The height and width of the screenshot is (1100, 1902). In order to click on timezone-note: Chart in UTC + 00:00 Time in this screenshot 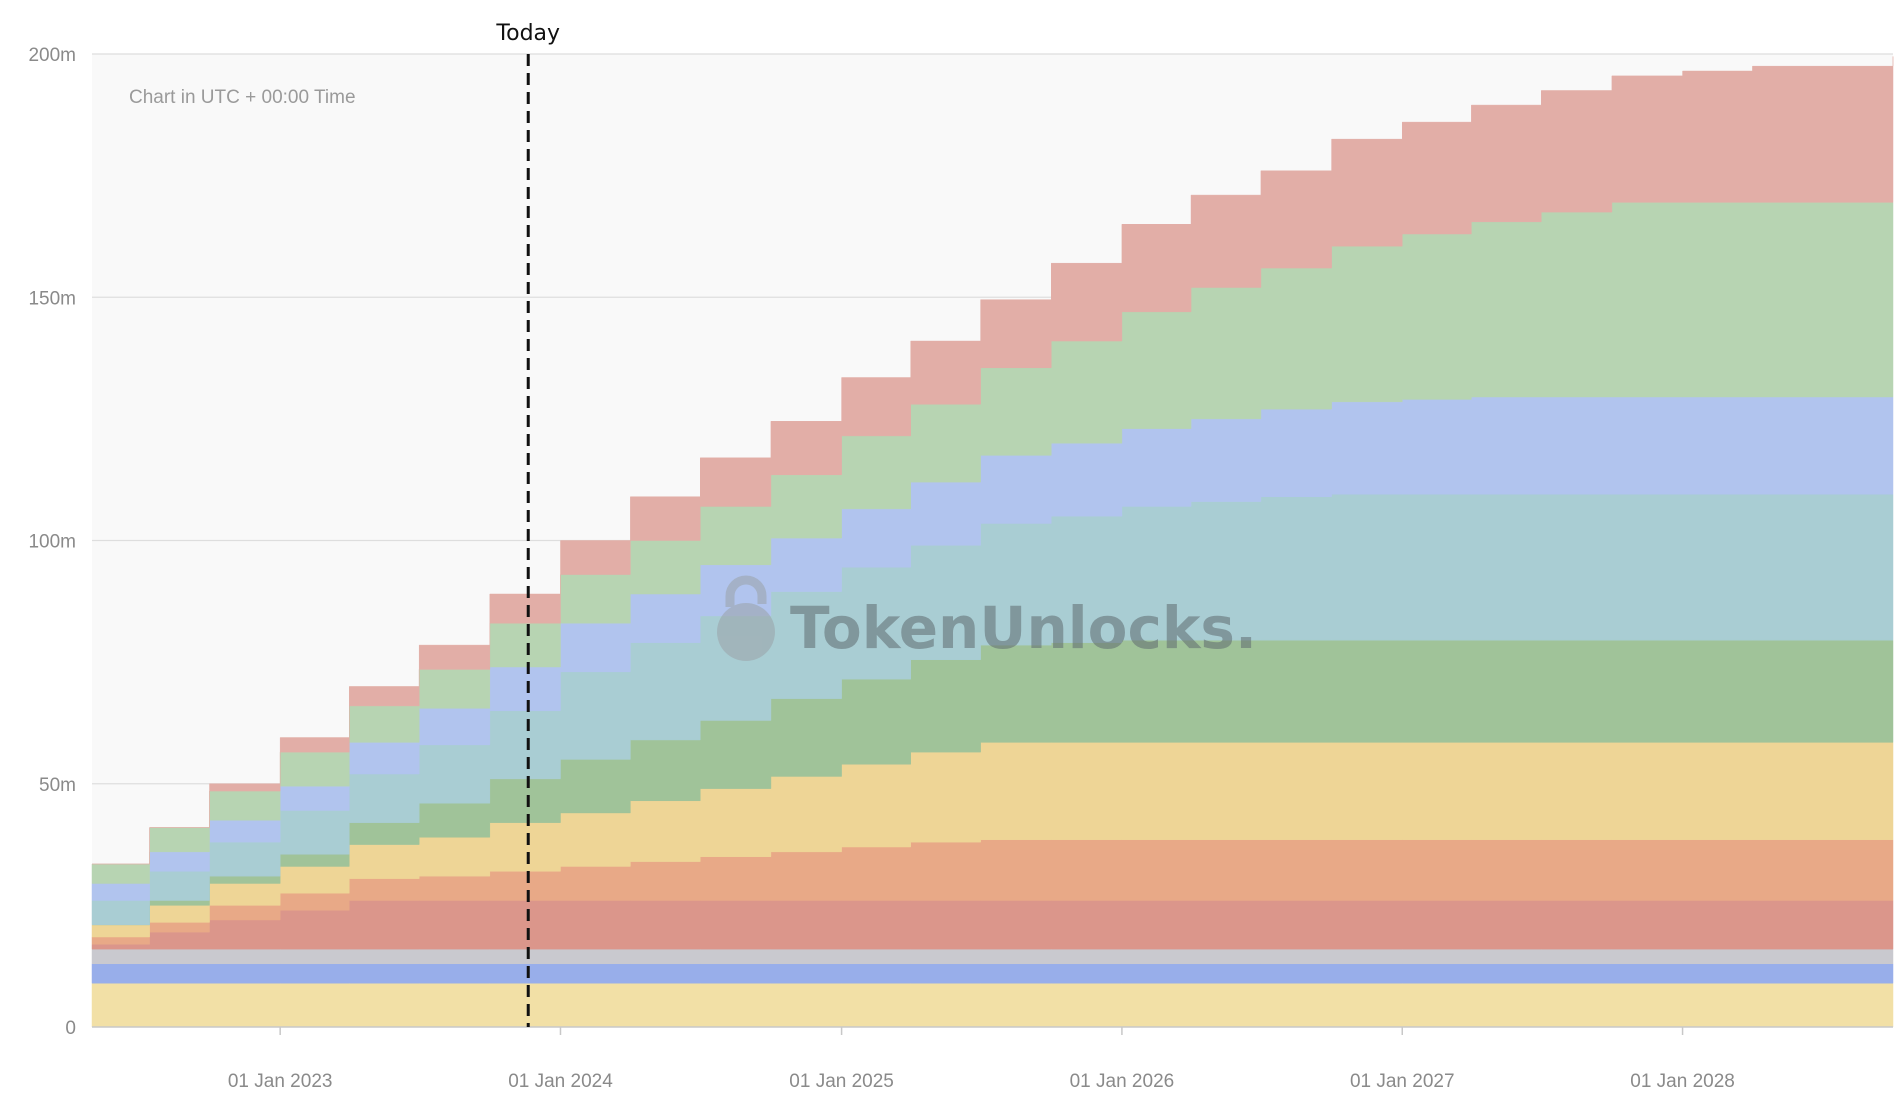, I will do `click(242, 97)`.